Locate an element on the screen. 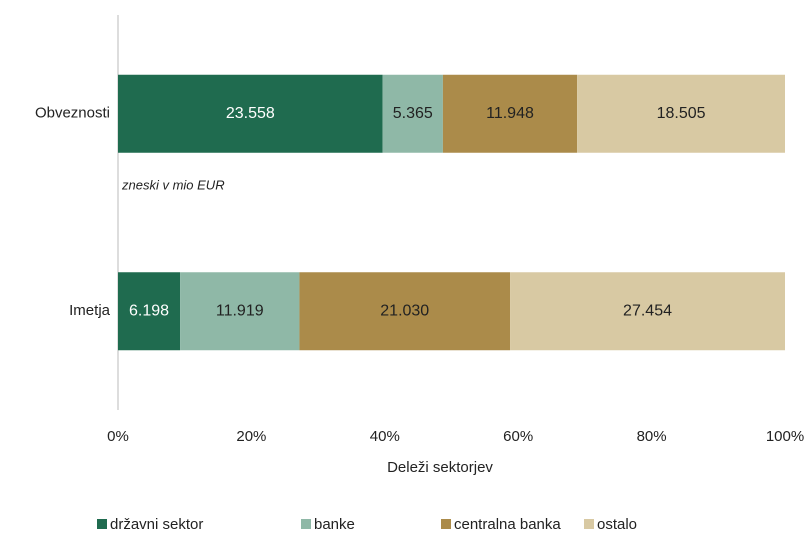 Image resolution: width=808 pixels, height=535 pixels. data-label: 23.558 is located at coordinates (250, 113).